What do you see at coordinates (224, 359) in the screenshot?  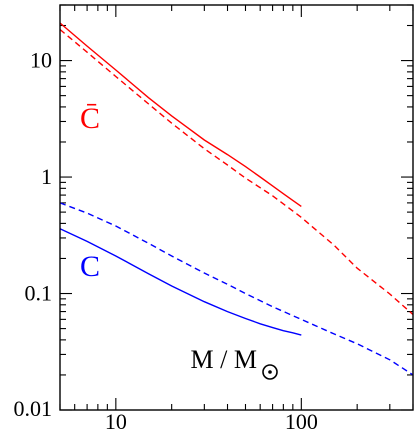 I see `x-axis-label-text: M / M` at bounding box center [224, 359].